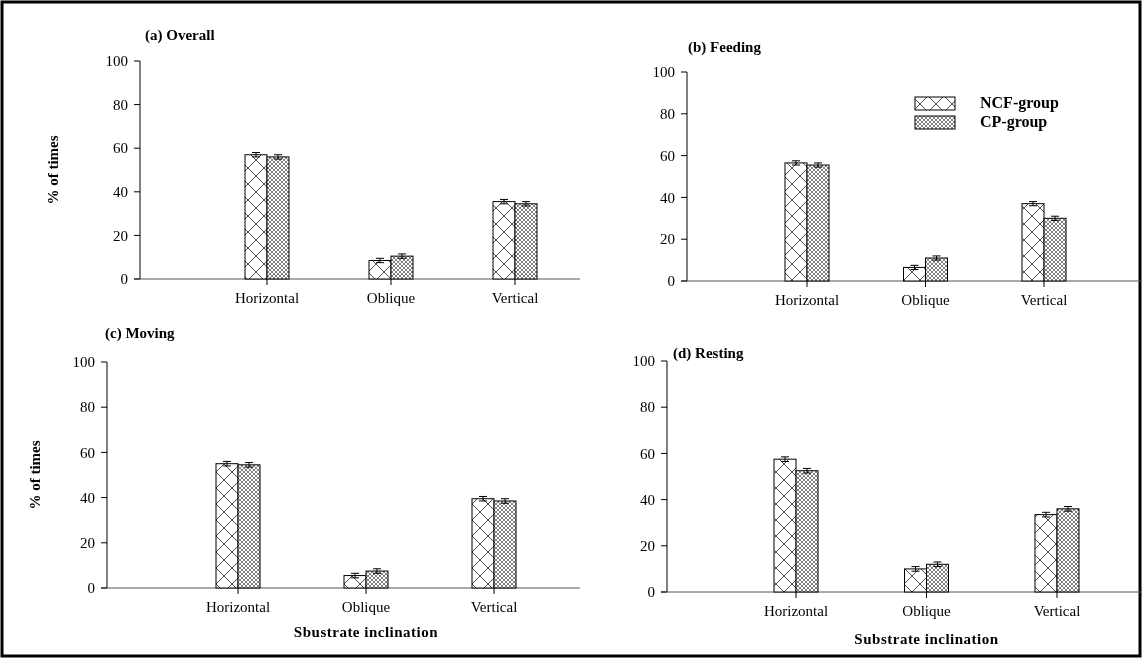 Image resolution: width=1142 pixels, height=658 pixels. I want to click on chart-title: (a) Overall, so click(180, 35).